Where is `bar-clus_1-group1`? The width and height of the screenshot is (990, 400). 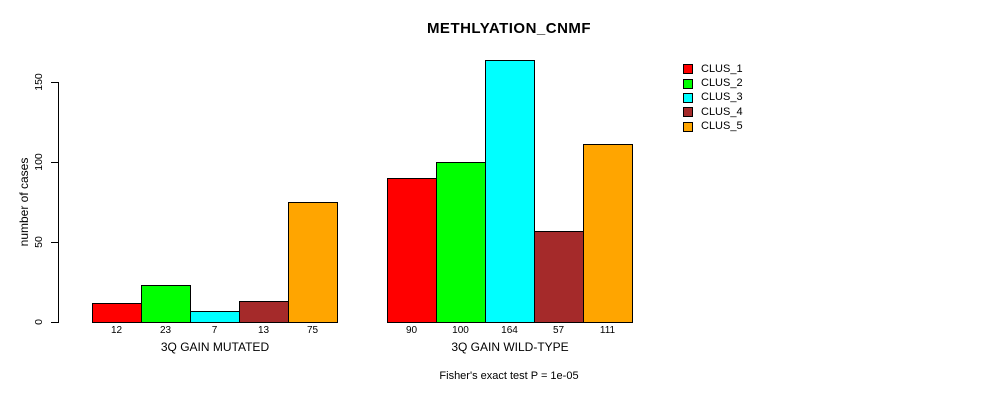
bar-clus_1-group1 is located at coordinates (117, 312).